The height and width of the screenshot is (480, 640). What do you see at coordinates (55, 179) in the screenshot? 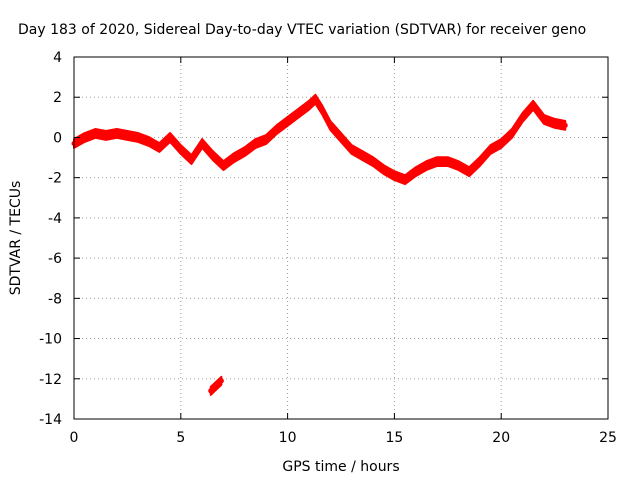
I see `y-tick-label: -2` at bounding box center [55, 179].